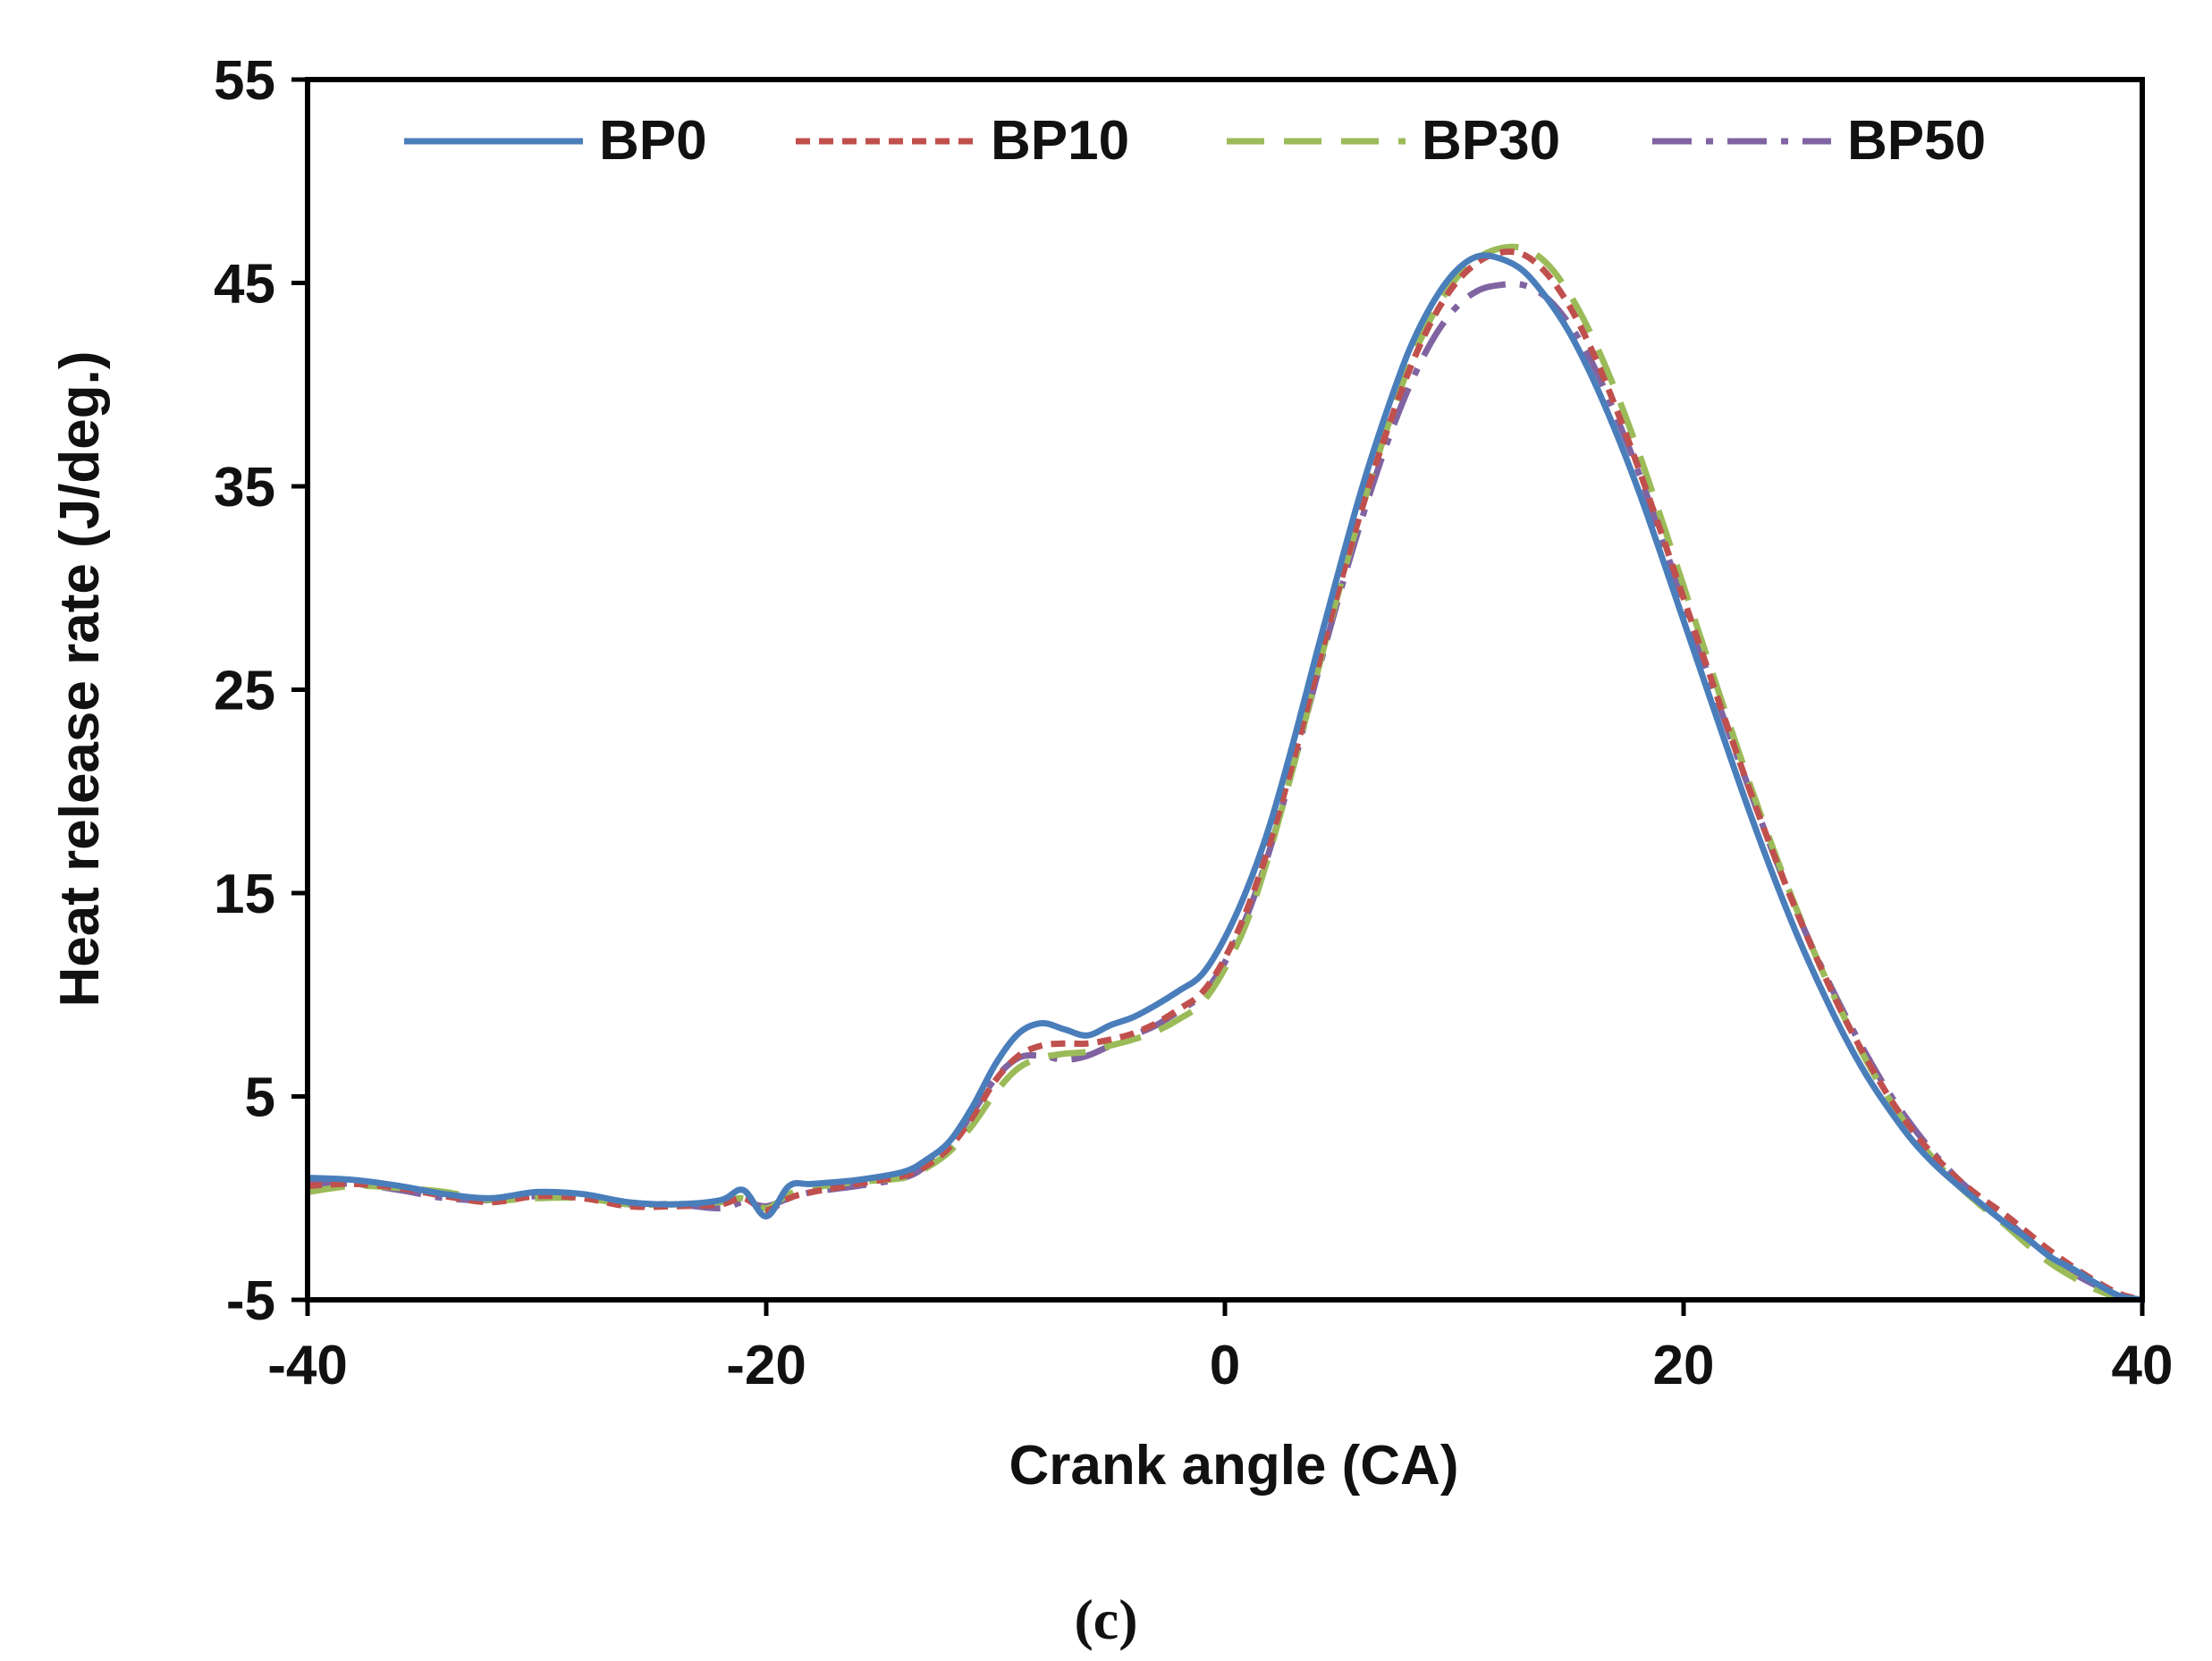 This screenshot has width=2212, height=1661. I want to click on legend-label-bp0: BP0, so click(653, 141).